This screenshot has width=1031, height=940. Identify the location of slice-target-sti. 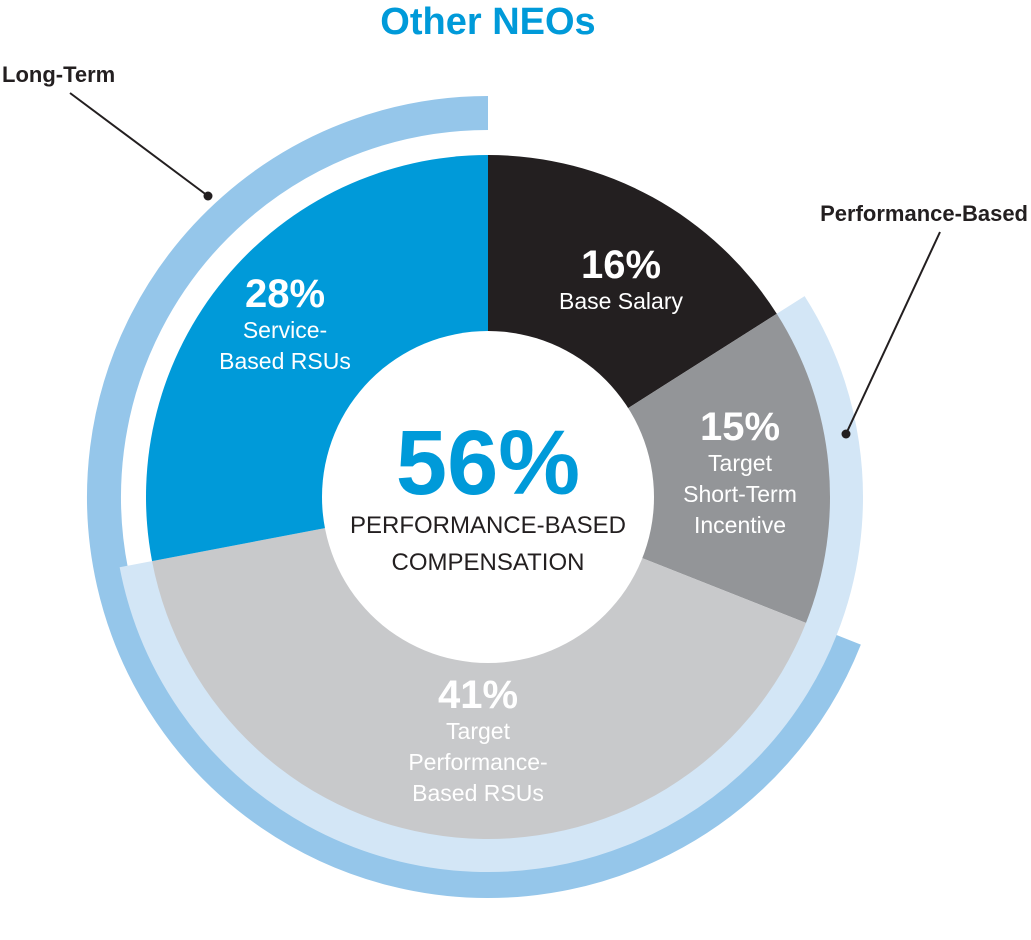
(659, 468).